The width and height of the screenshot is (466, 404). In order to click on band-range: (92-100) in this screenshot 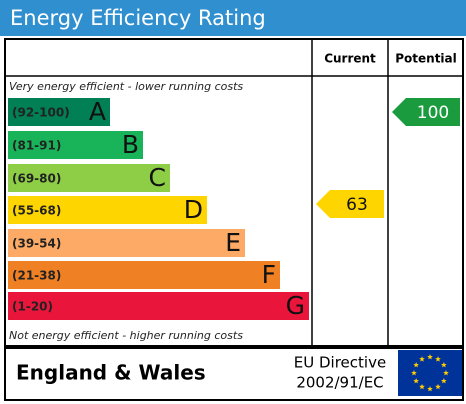, I will do `click(41, 113)`.